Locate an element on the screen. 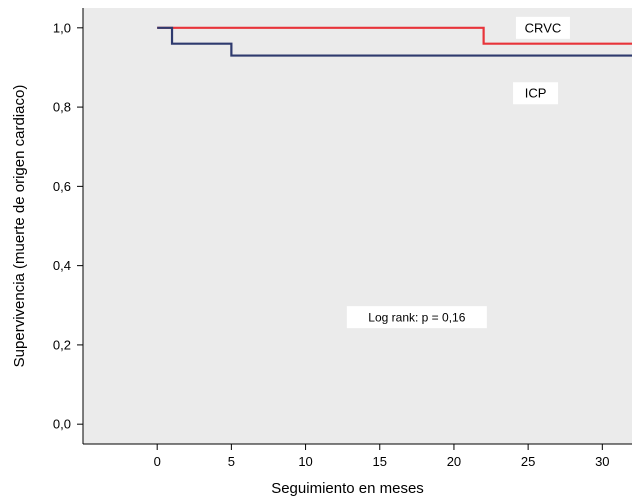 This screenshot has width=632, height=498. series-layer is located at coordinates (394, 41).